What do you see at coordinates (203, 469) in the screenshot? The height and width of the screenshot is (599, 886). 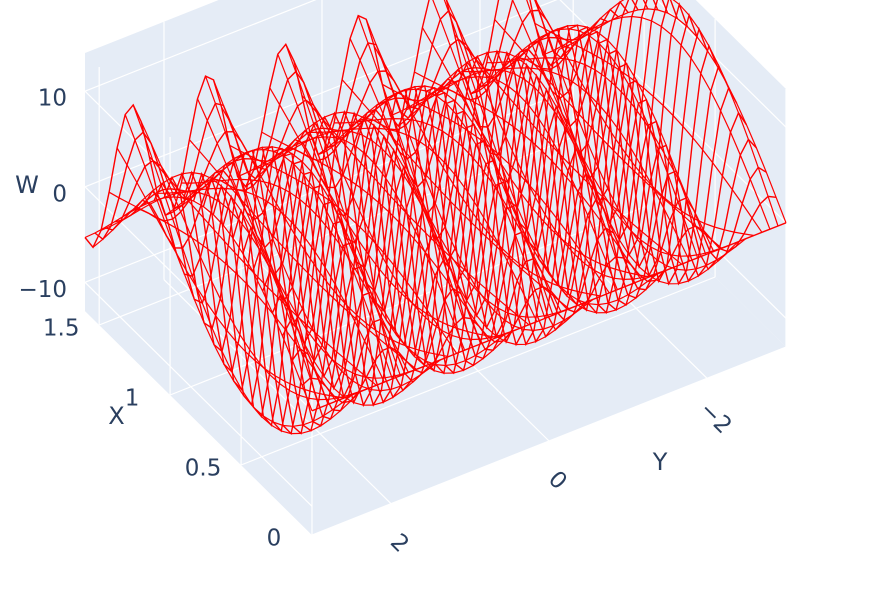 I see `x-tick-label: 0.5` at bounding box center [203, 469].